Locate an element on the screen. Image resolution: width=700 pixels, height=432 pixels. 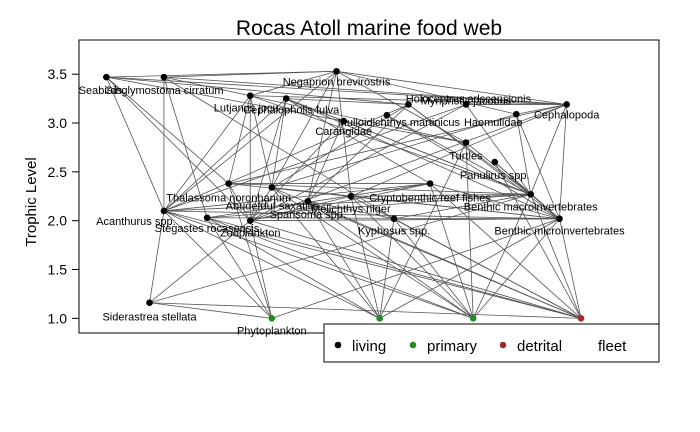
node-benthicmicro is located at coordinates (559, 219).